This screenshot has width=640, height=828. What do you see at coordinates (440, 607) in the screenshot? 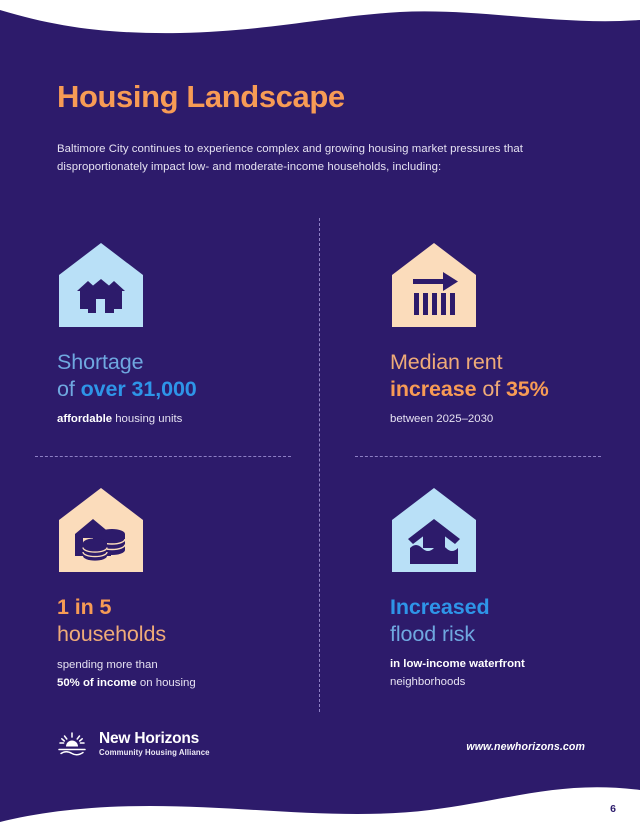
I see `stat-headline-line1: Increased` at bounding box center [440, 607].